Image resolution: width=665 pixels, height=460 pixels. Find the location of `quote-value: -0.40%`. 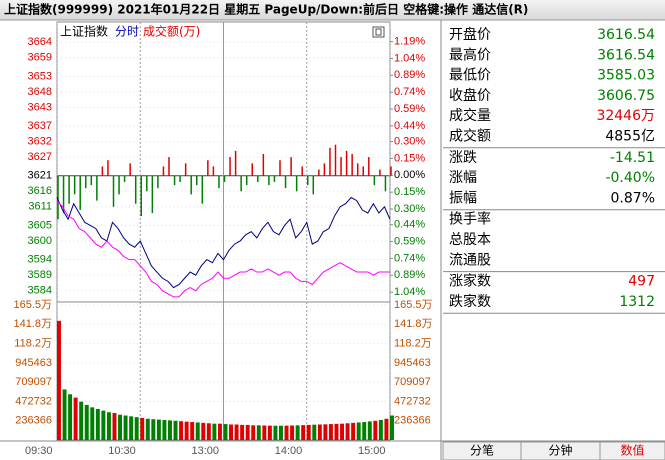

quote-value: -0.40% is located at coordinates (630, 178).